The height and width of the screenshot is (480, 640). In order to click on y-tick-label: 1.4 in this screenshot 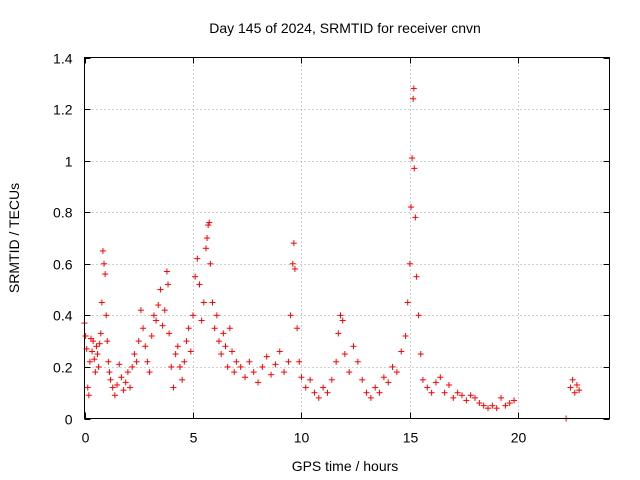, I will do `click(63, 59)`.